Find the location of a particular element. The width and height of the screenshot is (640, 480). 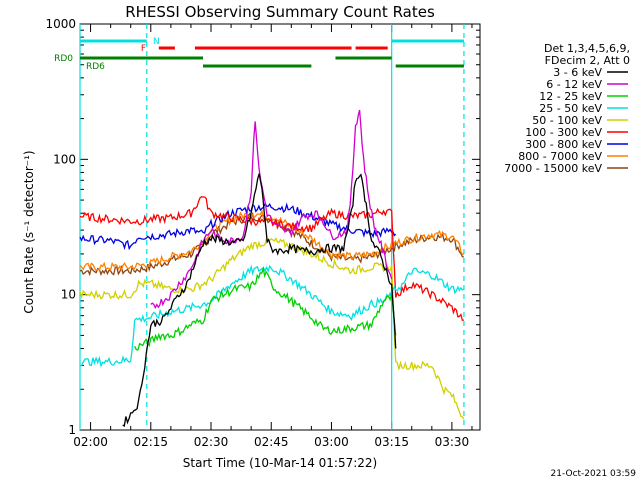

x-tick-label: 02:00 is located at coordinates (90, 442).